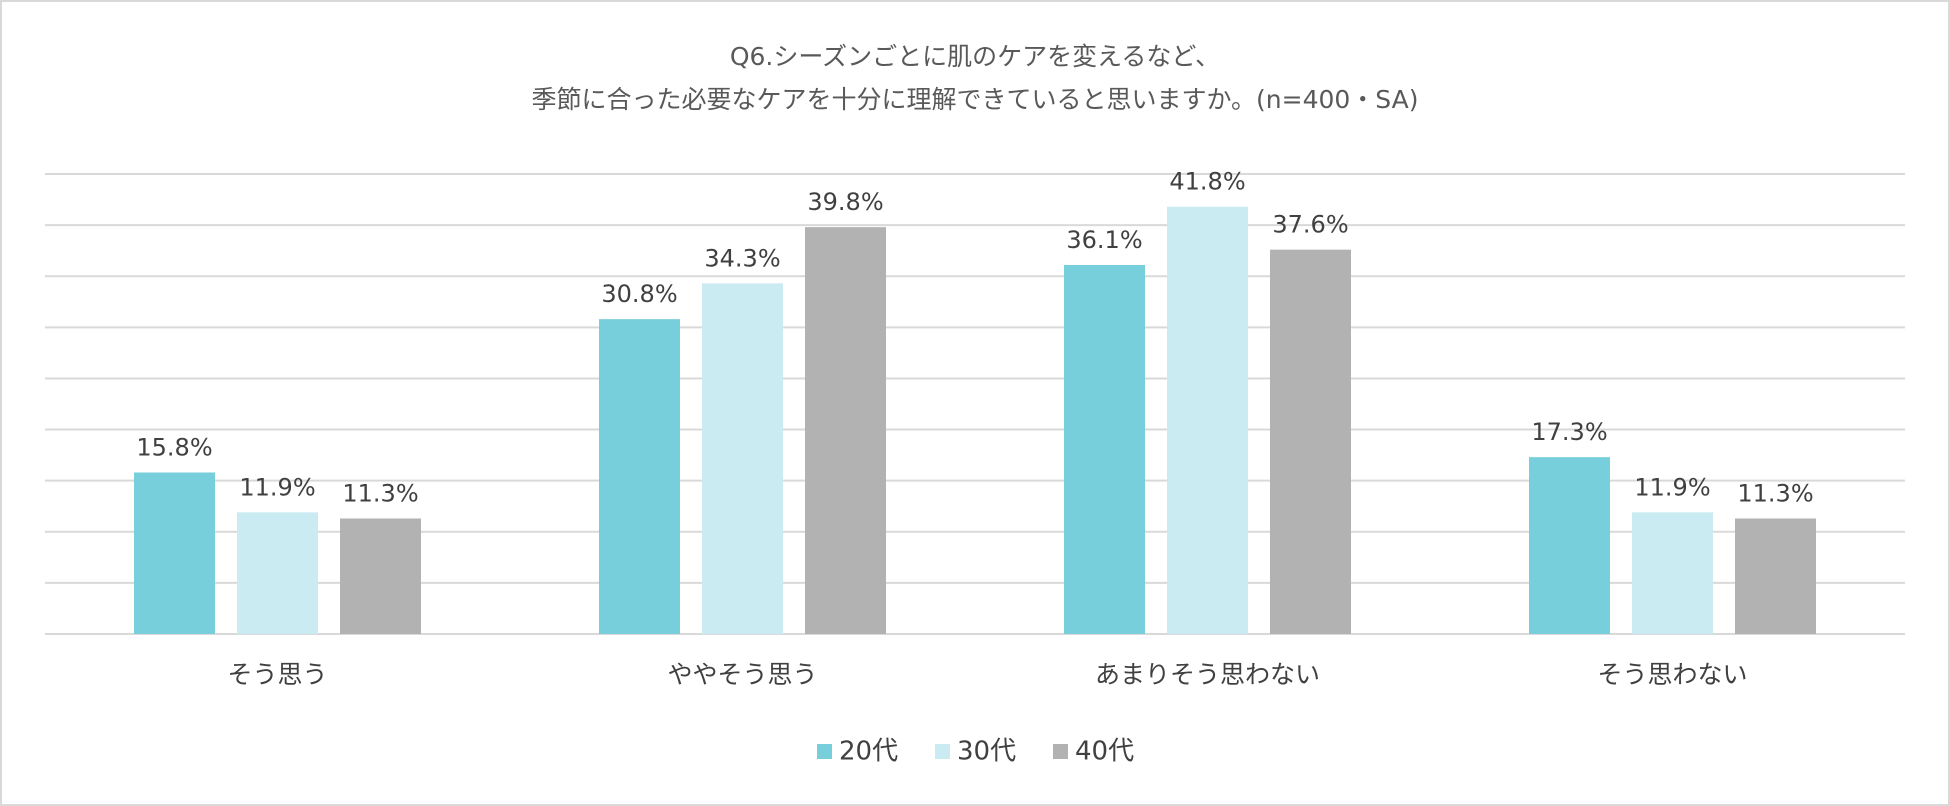 This screenshot has width=1950, height=806. What do you see at coordinates (1310, 225) in the screenshot?
I see `value-label: 37.6%` at bounding box center [1310, 225].